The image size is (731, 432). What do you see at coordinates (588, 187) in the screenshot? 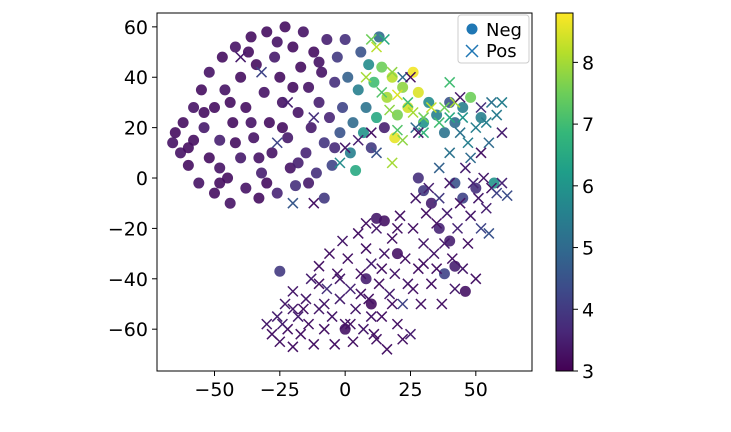
I see `colorbar-tick-label: 6` at bounding box center [588, 187].